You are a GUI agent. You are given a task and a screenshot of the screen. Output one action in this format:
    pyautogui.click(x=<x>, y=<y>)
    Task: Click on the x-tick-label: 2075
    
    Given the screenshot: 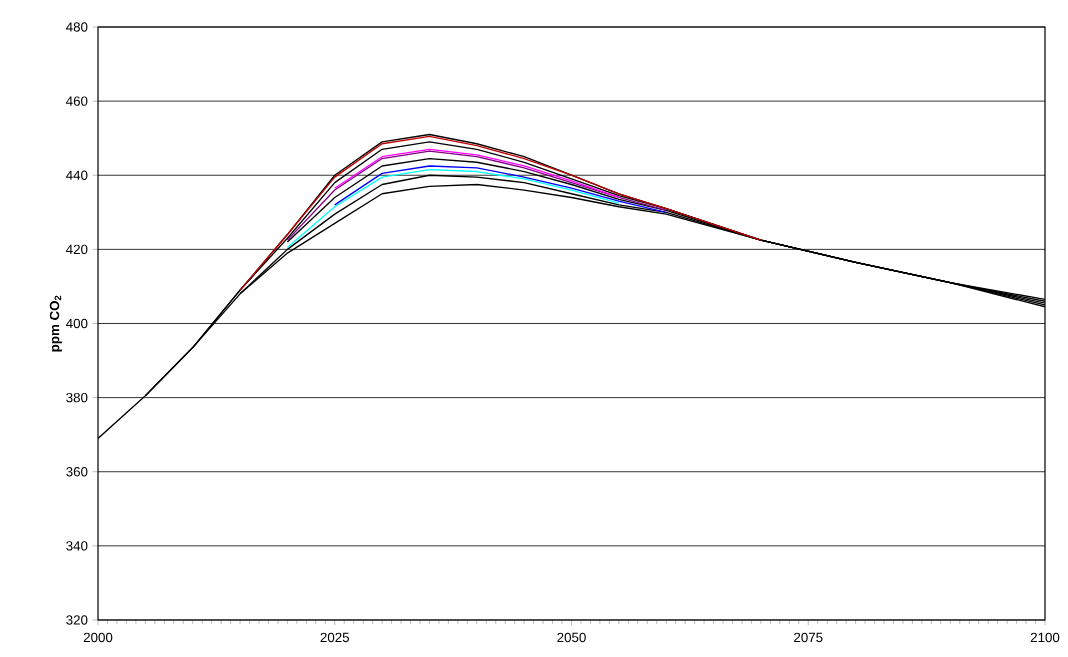 What is the action you would take?
    pyautogui.click(x=808, y=637)
    